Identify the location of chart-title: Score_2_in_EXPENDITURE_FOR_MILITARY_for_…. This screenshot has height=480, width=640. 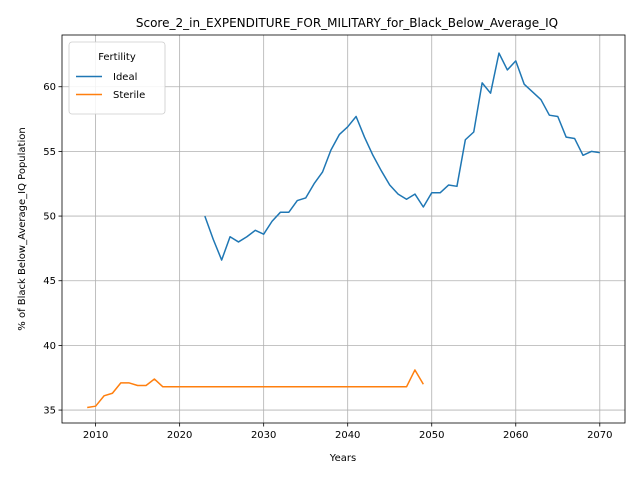
(347, 23).